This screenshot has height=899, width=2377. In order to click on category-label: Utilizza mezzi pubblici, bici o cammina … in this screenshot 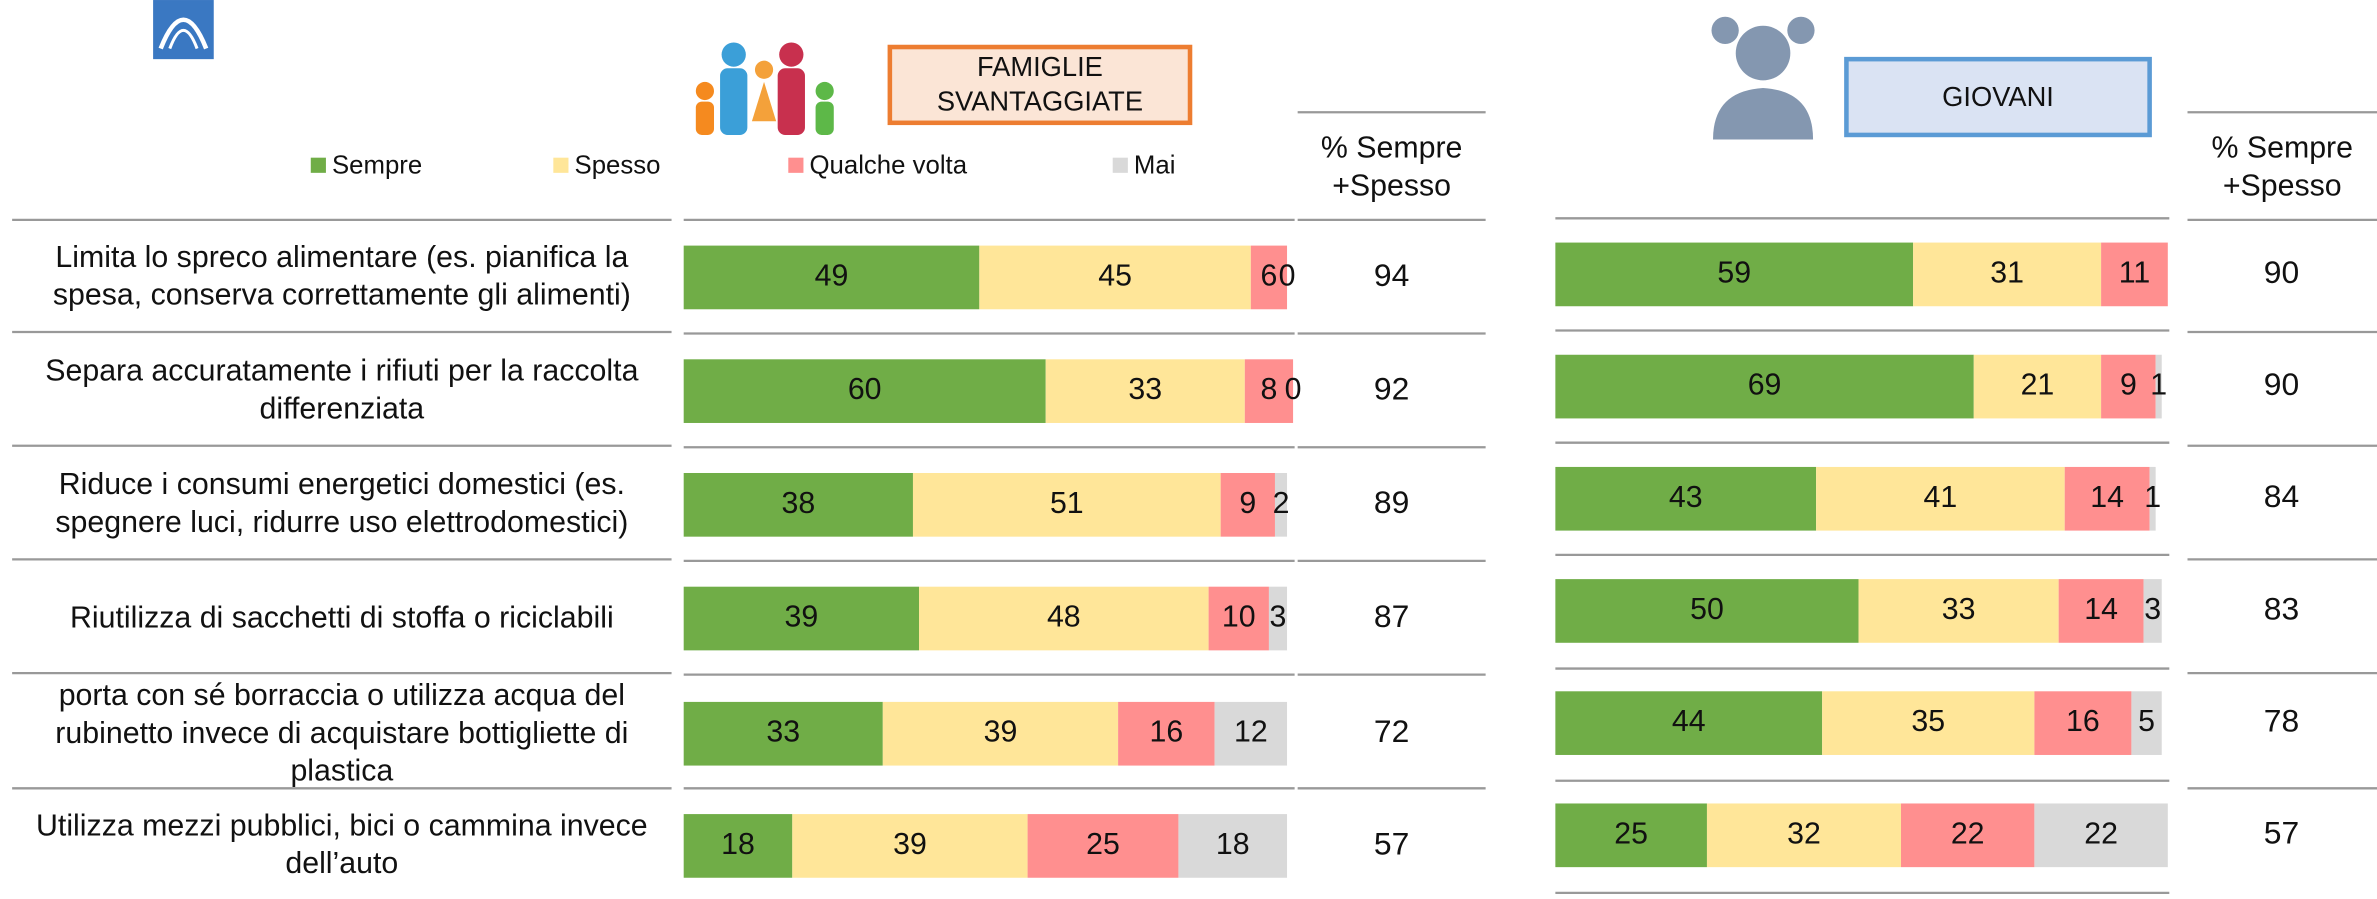, I will do `click(342, 845)`.